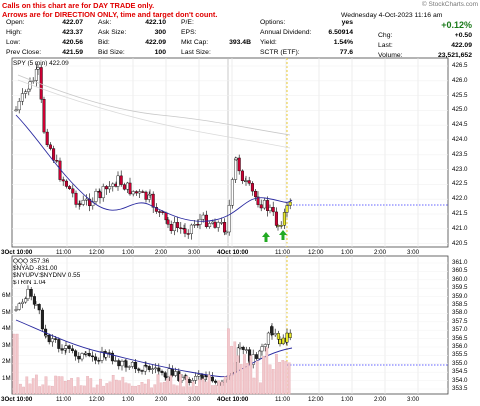 This screenshot has width=480, height=406. What do you see at coordinates (460, 279) in the screenshot?
I see `lower-y-tick: 360.0` at bounding box center [460, 279].